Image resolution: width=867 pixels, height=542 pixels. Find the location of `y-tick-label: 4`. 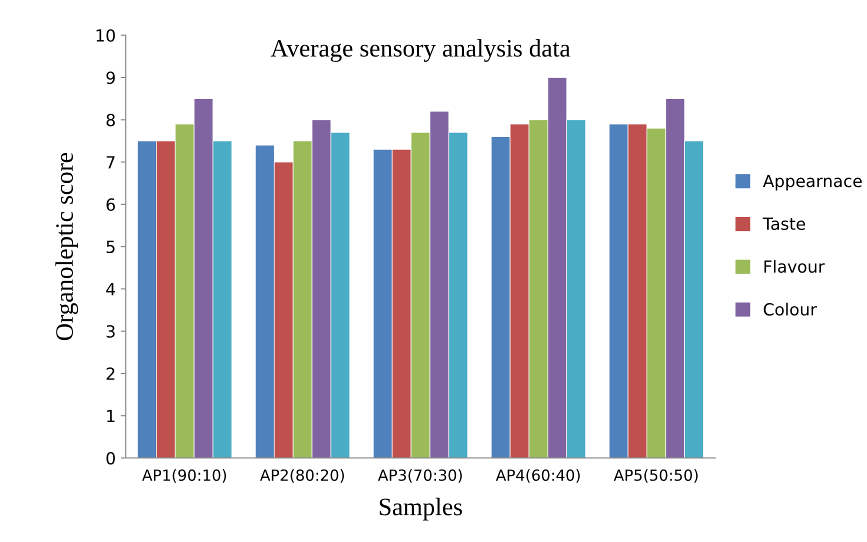

y-tick-label: 4 is located at coordinates (111, 289).